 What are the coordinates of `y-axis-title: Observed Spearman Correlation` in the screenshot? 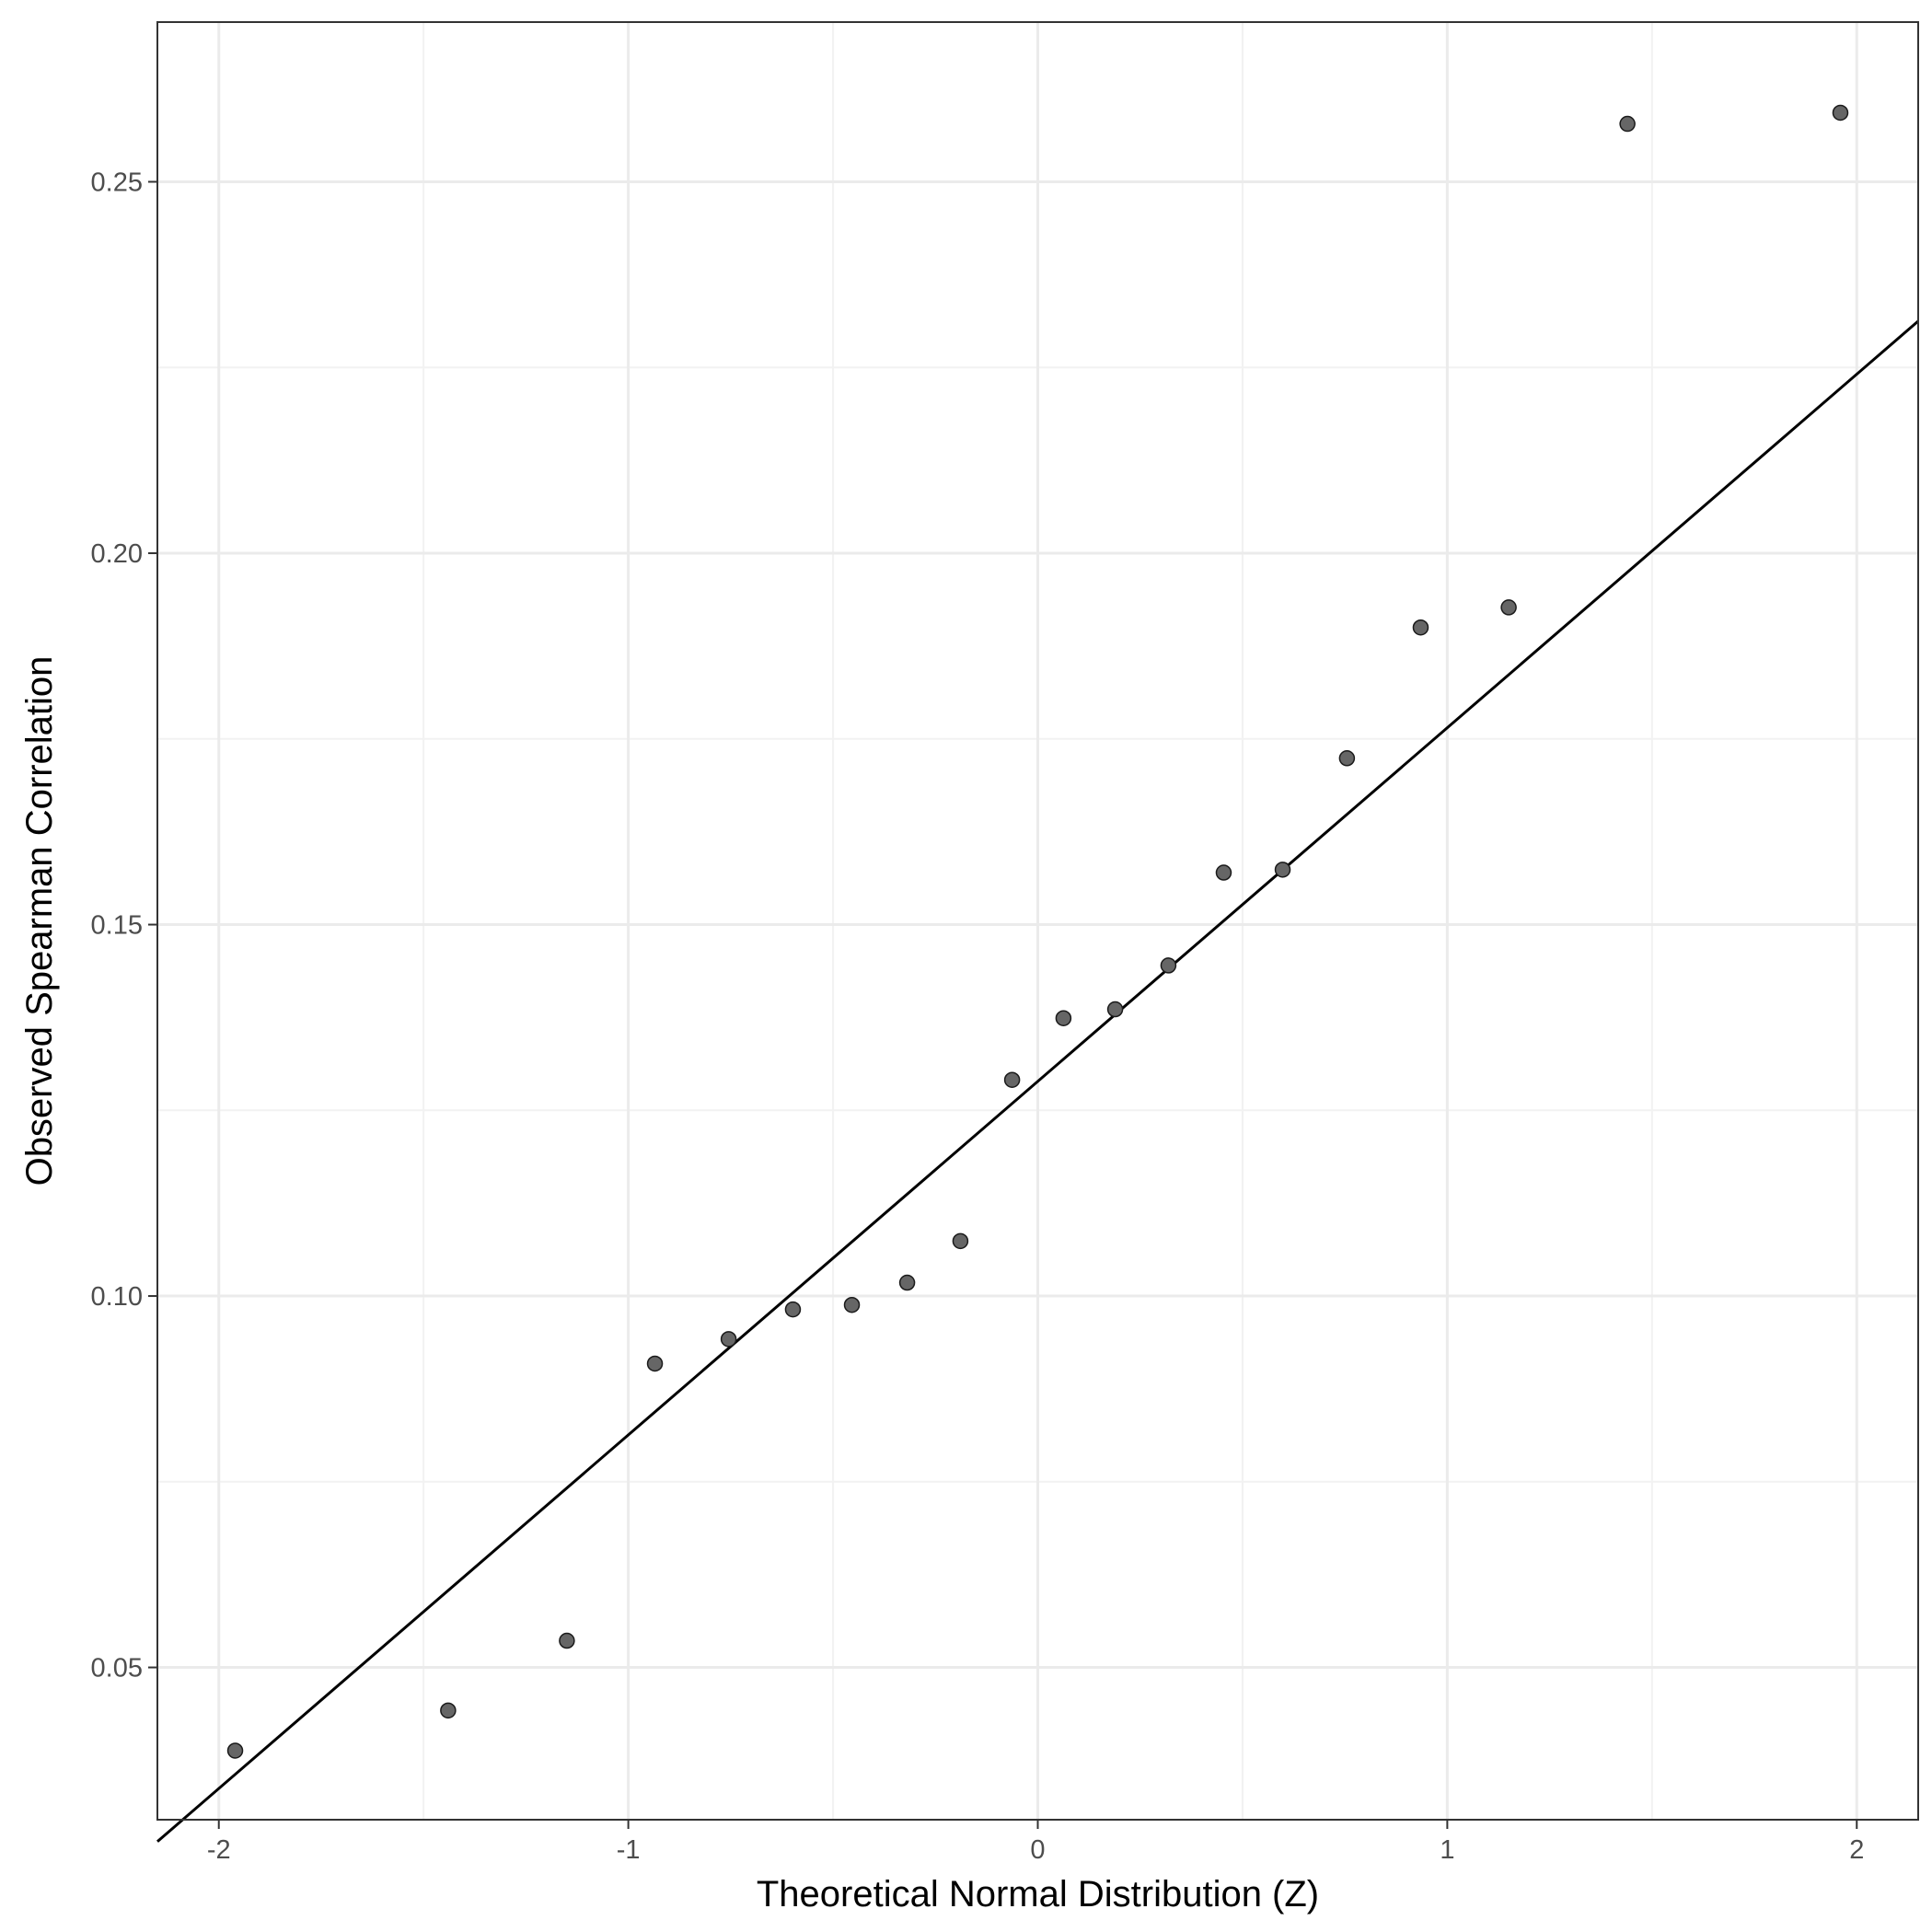 It's located at (40, 921).